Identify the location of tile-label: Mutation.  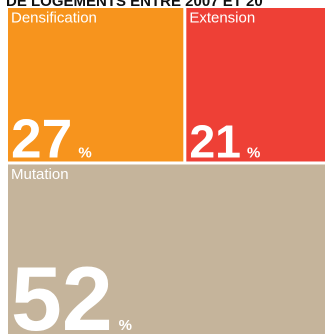
(40, 174).